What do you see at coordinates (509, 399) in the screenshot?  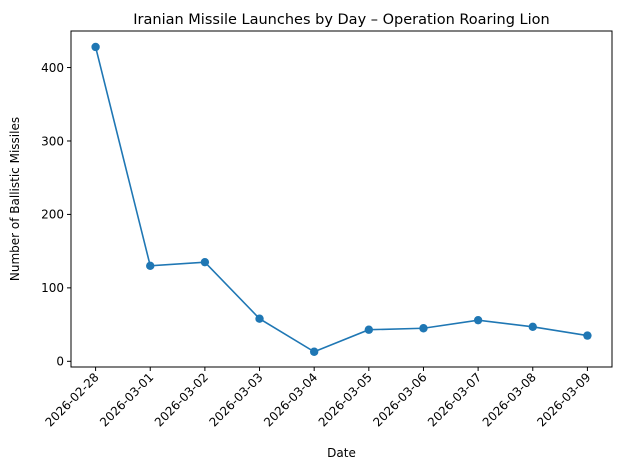 I see `x-tick-label: 2026-03-08` at bounding box center [509, 399].